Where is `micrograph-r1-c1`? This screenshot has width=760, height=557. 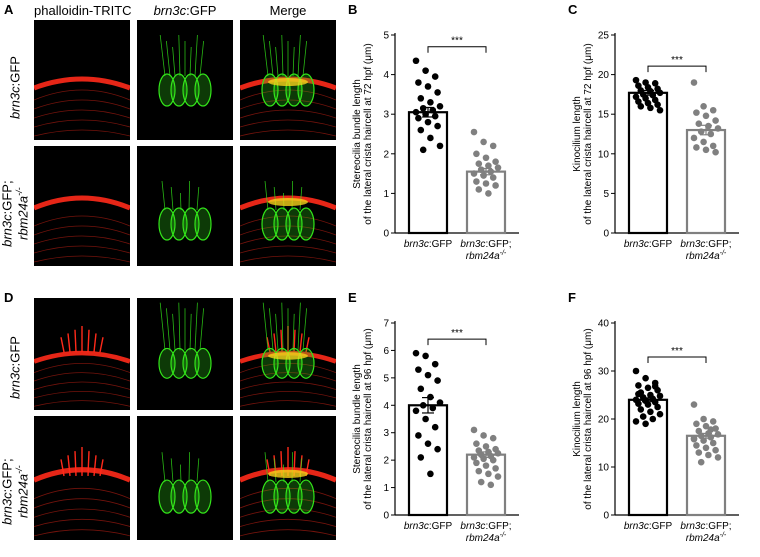 micrograph-r1-c1 is located at coordinates (82, 80).